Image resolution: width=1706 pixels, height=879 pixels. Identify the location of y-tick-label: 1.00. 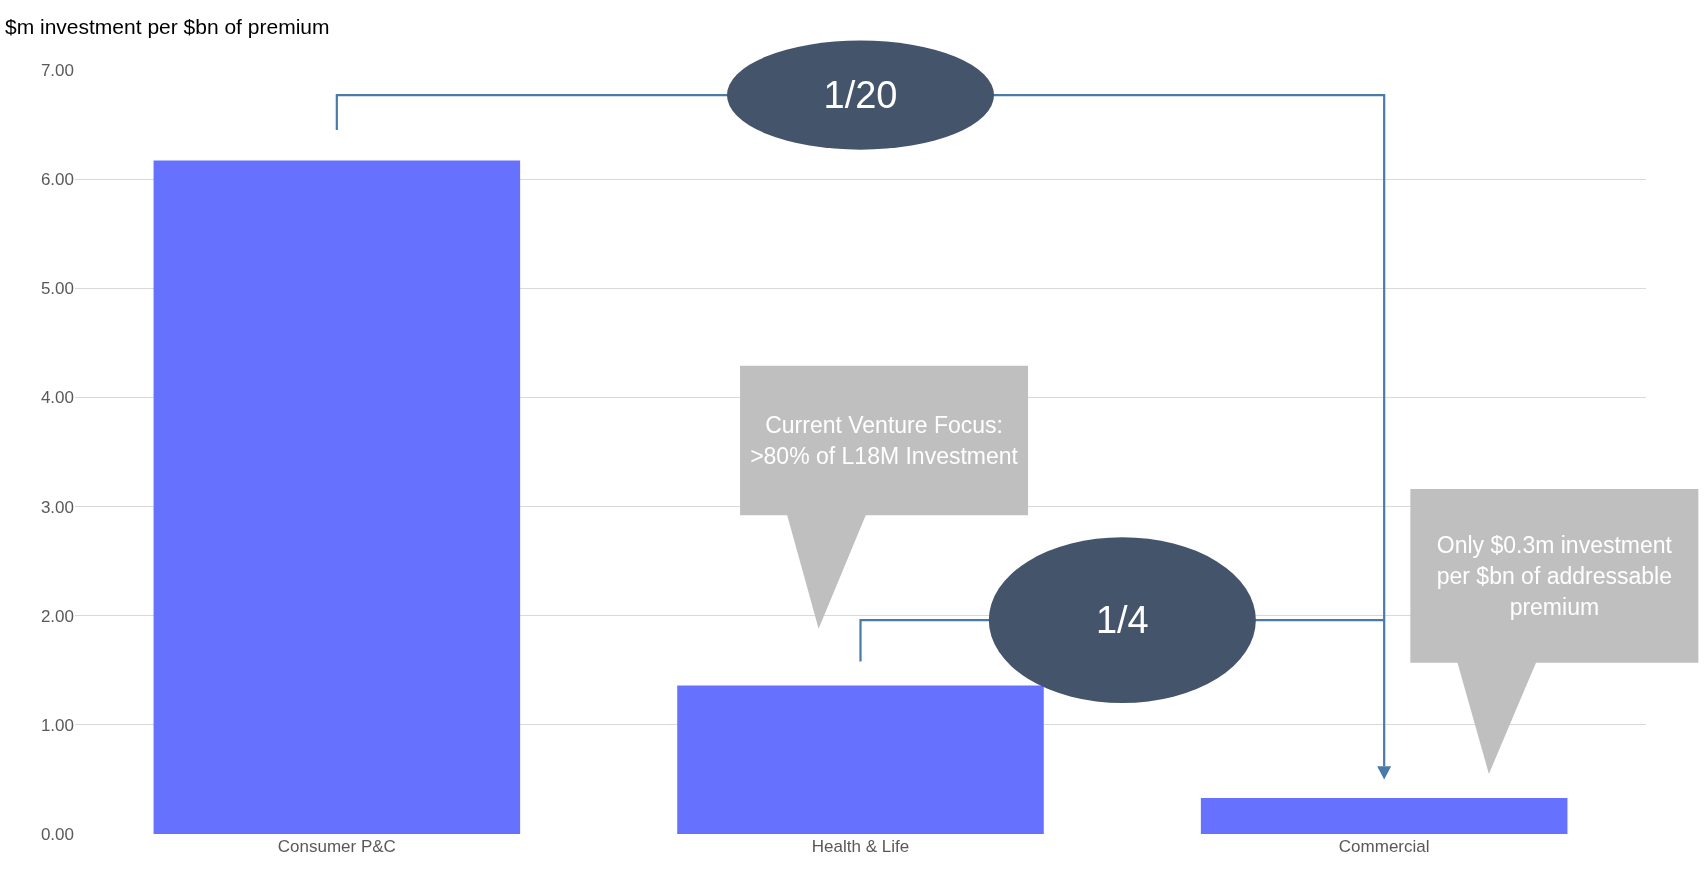
(57, 725).